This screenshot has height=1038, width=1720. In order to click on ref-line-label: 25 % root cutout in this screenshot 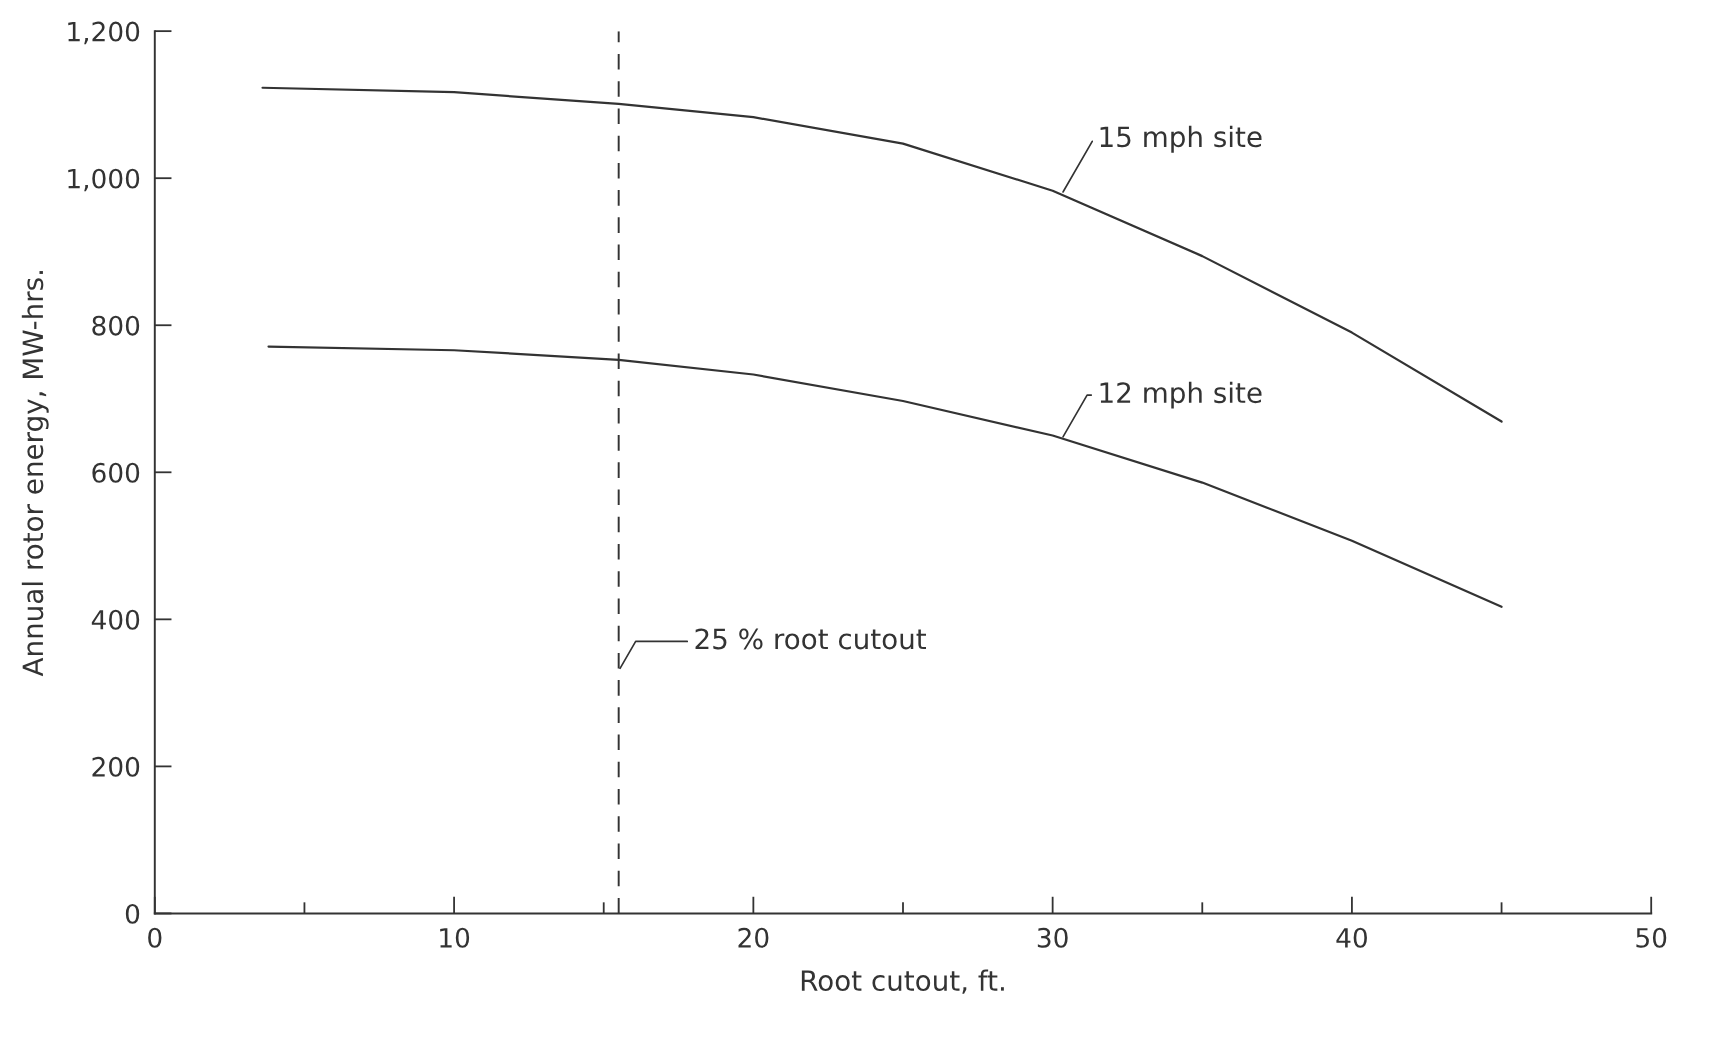, I will do `click(811, 639)`.